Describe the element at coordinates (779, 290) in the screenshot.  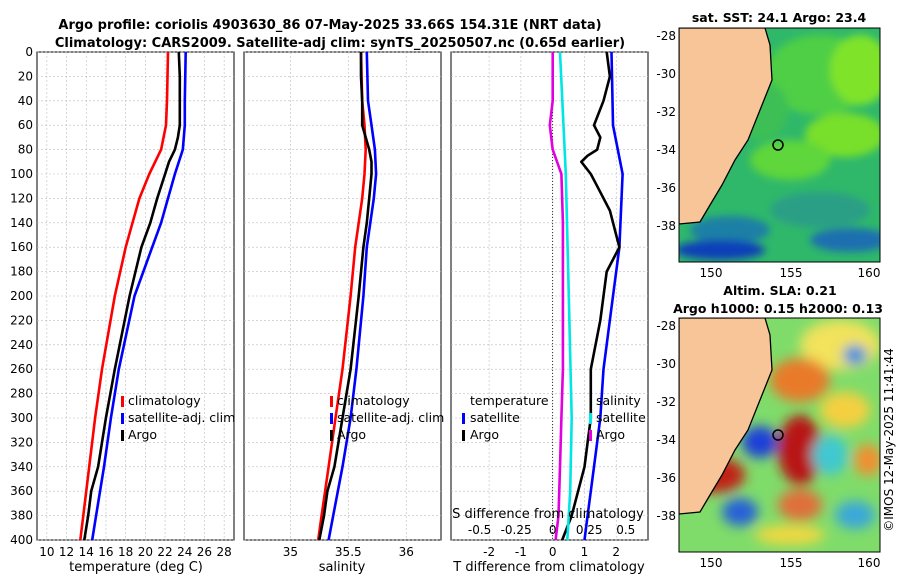
I see `sla-map-title: Altim. SLA: 0.21` at that location.